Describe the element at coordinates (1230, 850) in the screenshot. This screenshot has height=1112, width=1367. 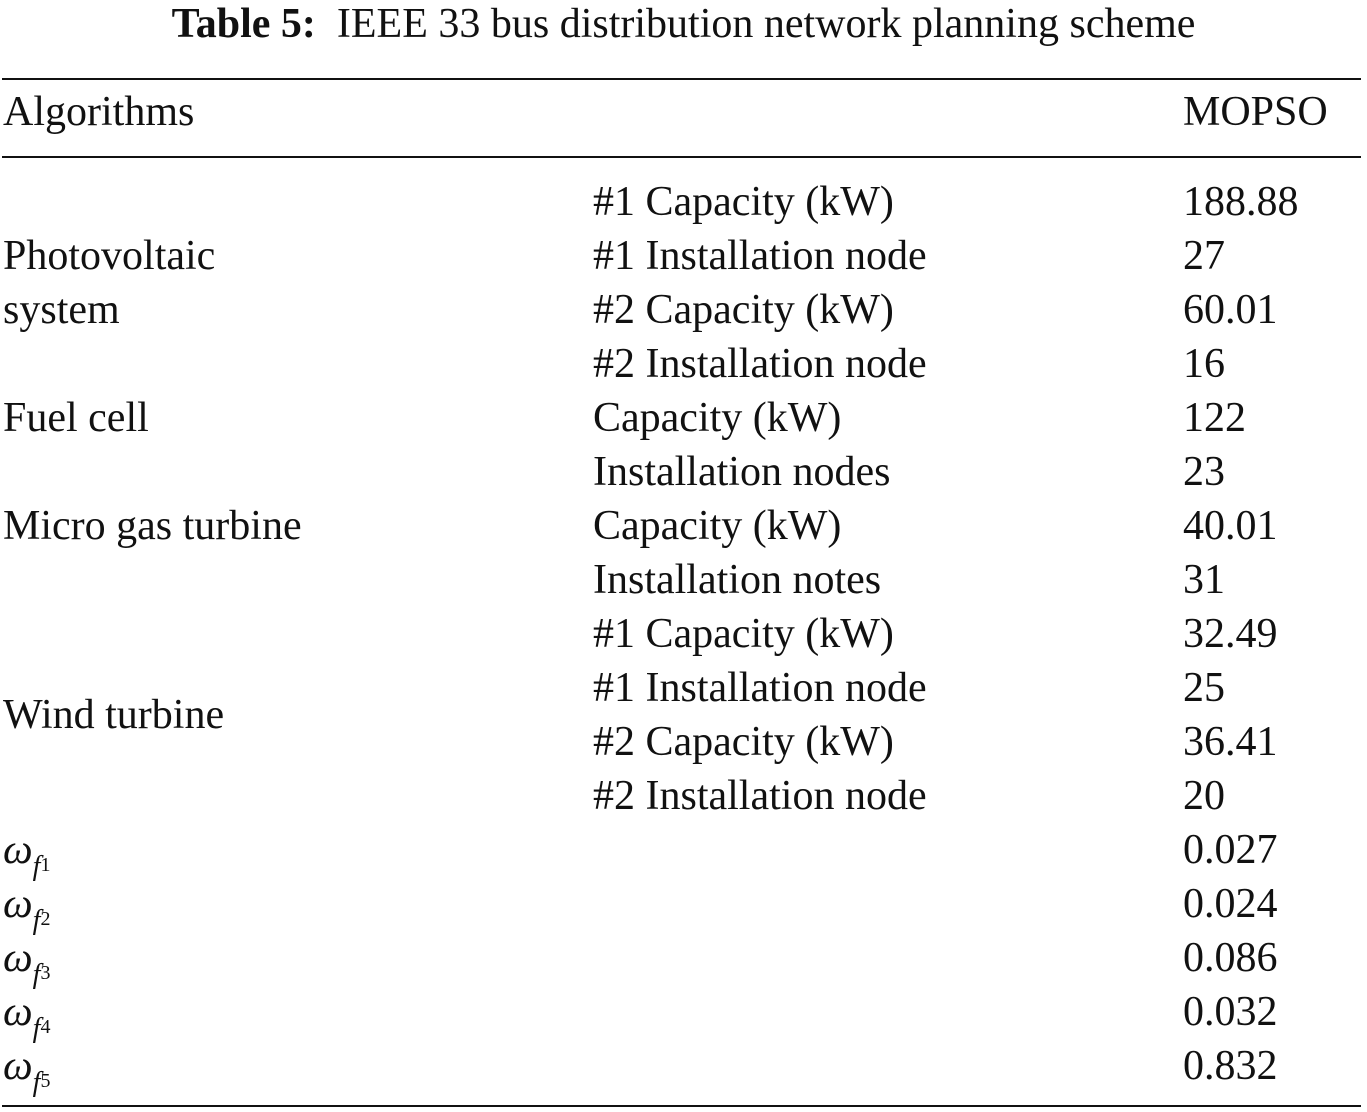
I see `weight-value: 0.027` at that location.